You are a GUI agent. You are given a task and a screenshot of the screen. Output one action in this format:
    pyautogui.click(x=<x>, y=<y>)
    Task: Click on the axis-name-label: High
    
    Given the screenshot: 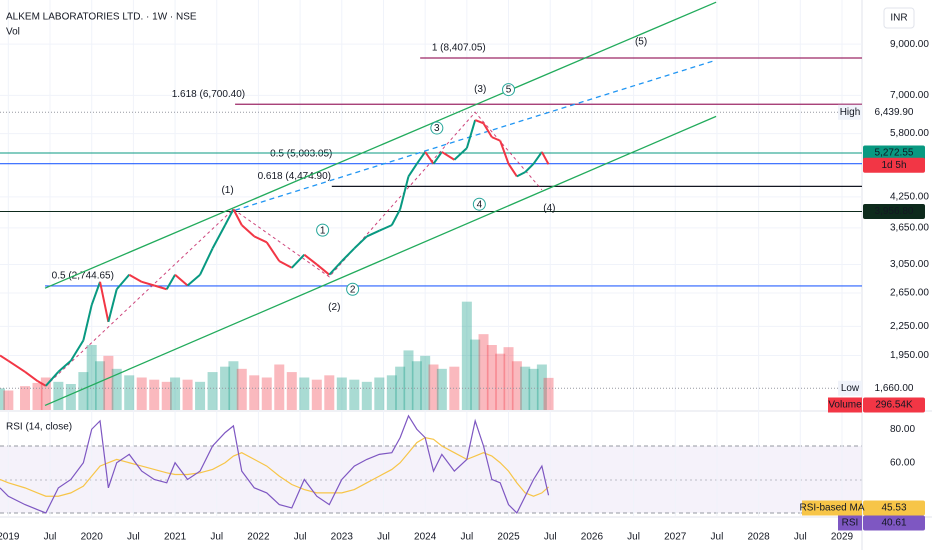 What is the action you would take?
    pyautogui.click(x=850, y=112)
    